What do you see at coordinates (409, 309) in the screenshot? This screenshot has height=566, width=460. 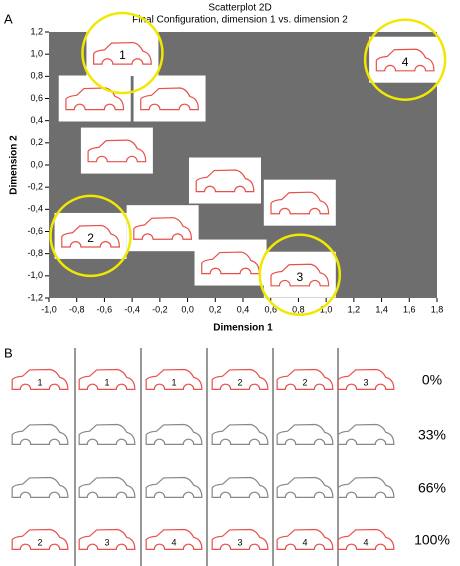 I see `x-tick-label: 1,6` at bounding box center [409, 309].